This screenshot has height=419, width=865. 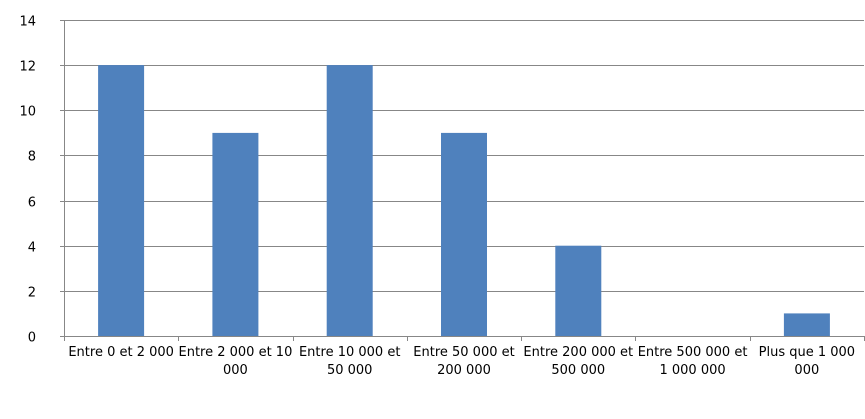 What do you see at coordinates (692, 361) in the screenshot?
I see `x-tick-label: Entre 500 000 et 1 000 000` at bounding box center [692, 361].